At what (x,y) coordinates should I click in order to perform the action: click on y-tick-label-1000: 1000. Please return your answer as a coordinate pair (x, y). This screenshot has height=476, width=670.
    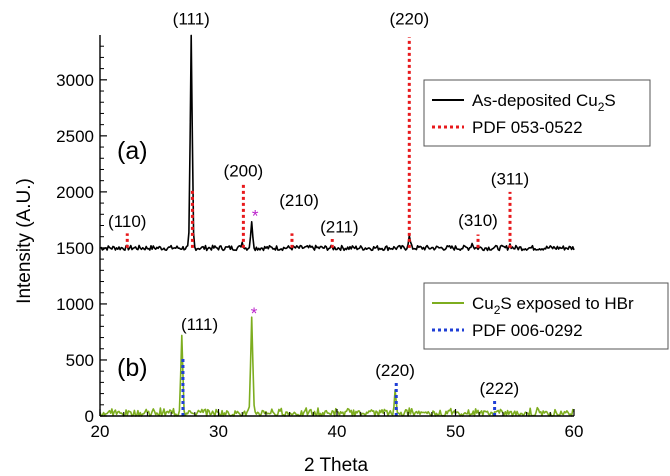
    Looking at the image, I should click on (75, 304).